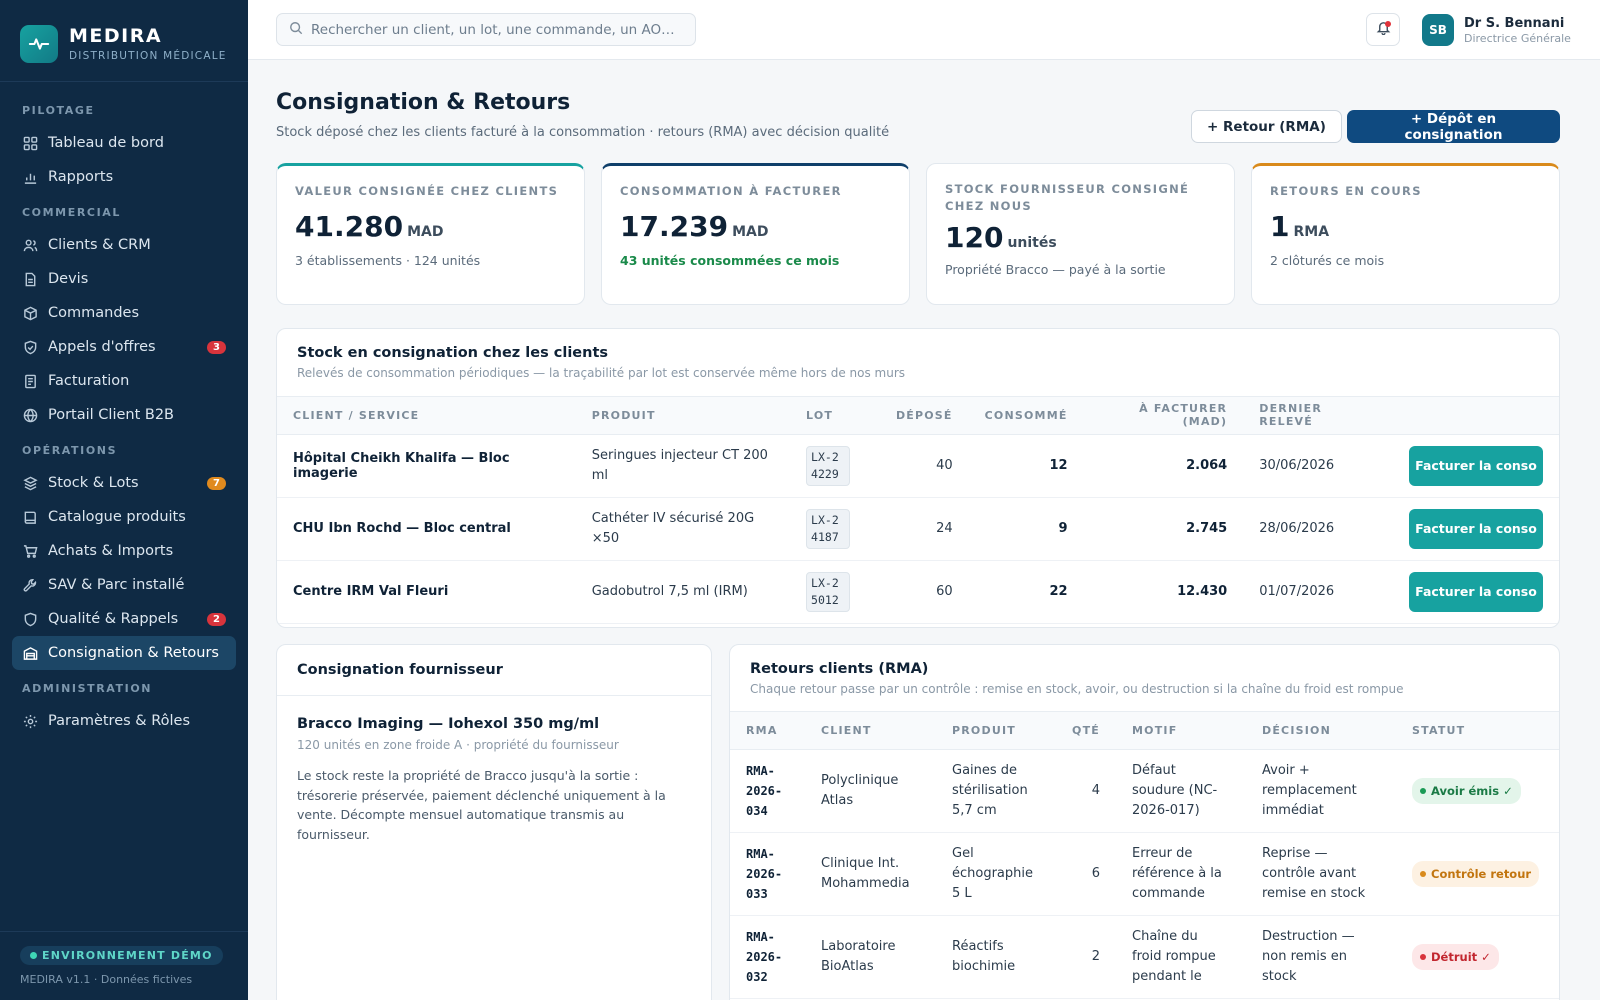  I want to click on status-badge: Détruit ✓, so click(1455, 956).